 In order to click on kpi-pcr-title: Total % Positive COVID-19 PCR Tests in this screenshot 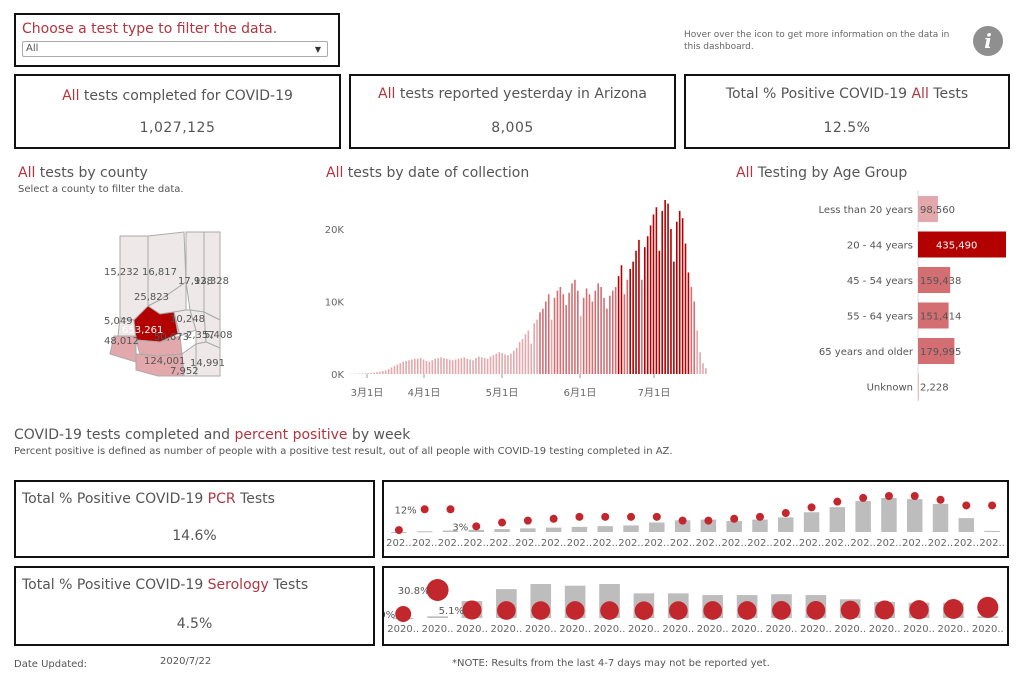, I will do `click(148, 499)`.